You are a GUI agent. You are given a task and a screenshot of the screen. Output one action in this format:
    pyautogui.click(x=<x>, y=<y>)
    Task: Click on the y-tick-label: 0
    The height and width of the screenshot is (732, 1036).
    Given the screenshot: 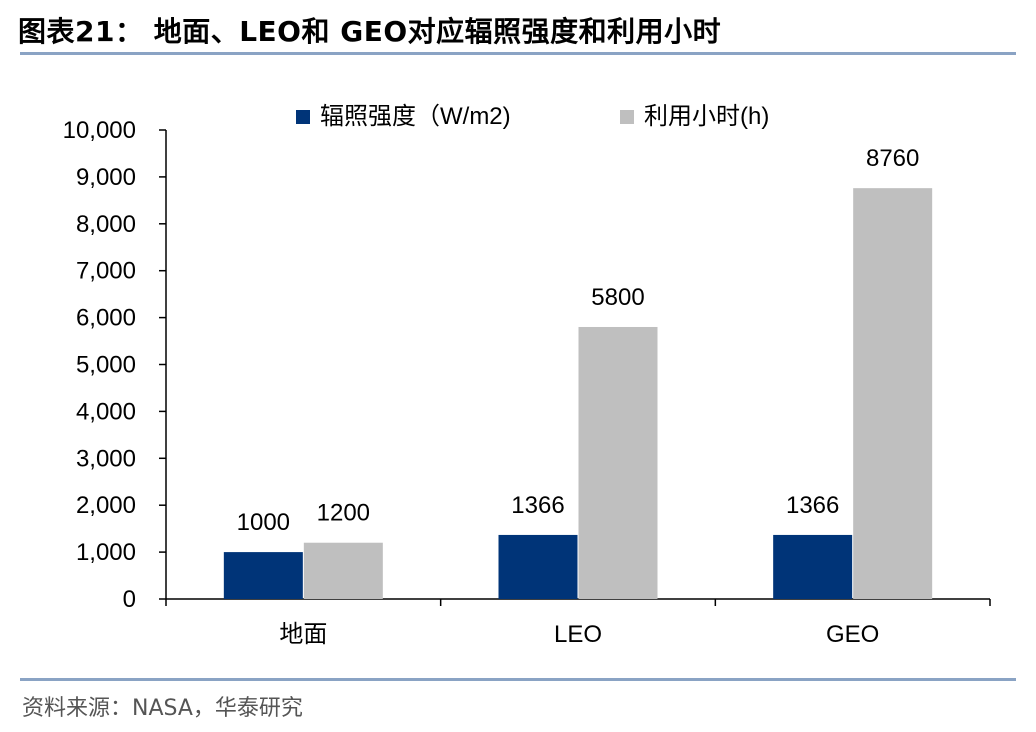 What is the action you would take?
    pyautogui.click(x=129, y=599)
    